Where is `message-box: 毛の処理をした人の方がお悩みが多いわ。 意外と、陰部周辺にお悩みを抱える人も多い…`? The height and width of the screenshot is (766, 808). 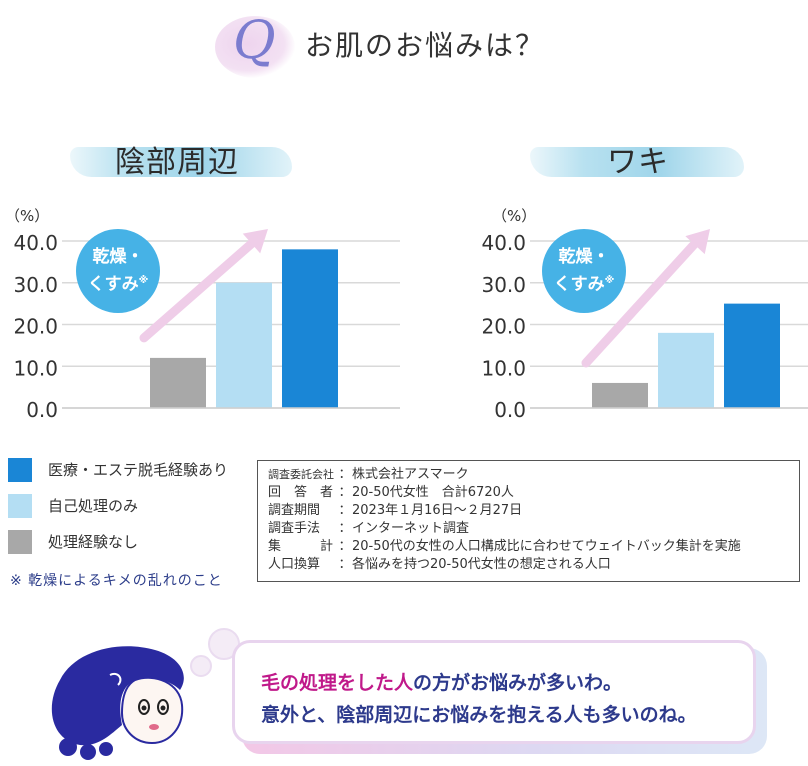 message-box: 毛の処理をした人の方がお悩みが多いわ。 意外と、陰部周辺にお悩みを抱える人も多い… is located at coordinates (494, 692).